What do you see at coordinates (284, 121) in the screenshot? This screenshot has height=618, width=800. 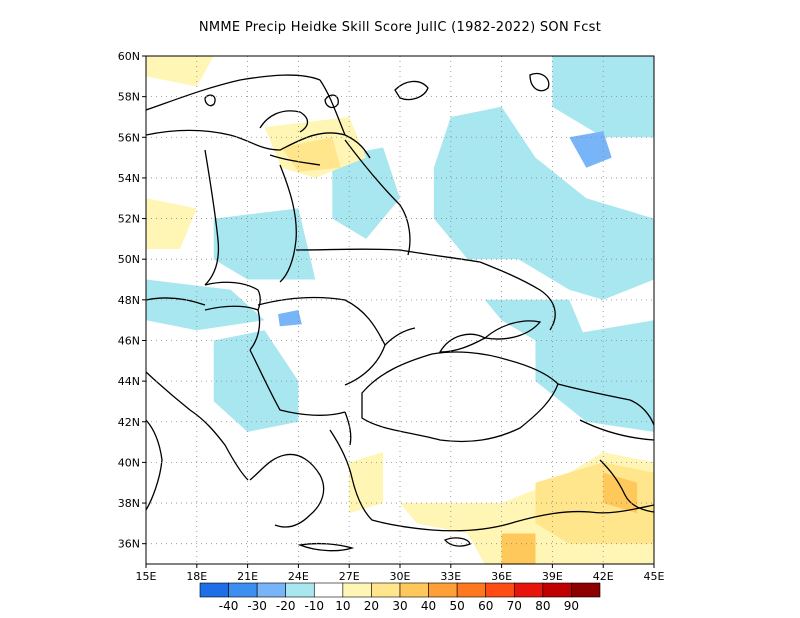 I see `gulf-of-riga` at bounding box center [284, 121].